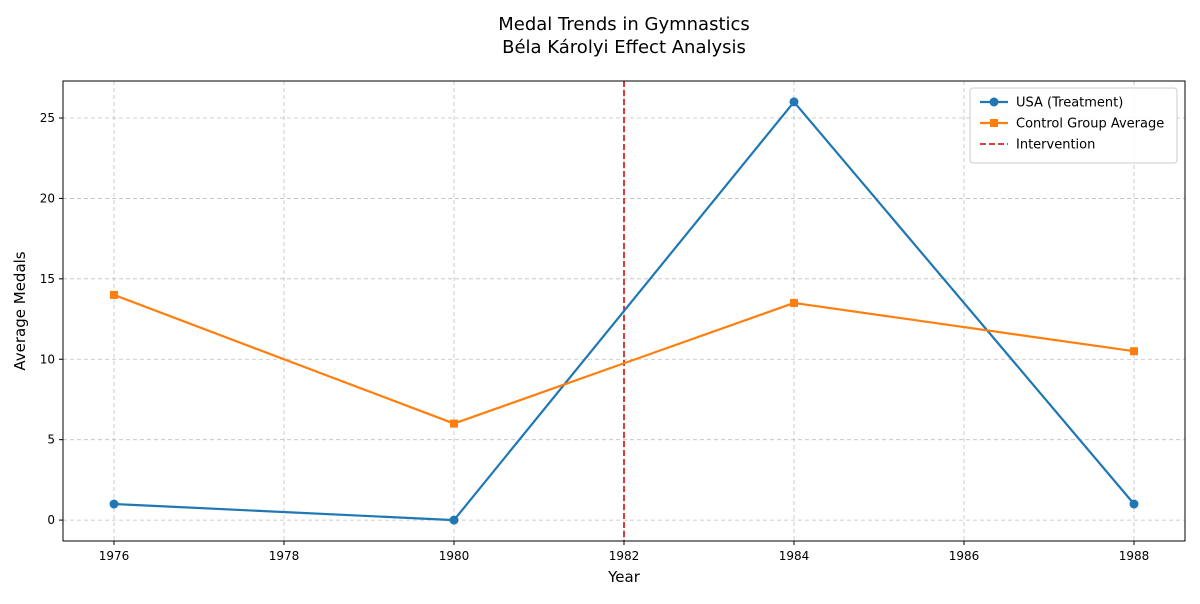 Image resolution: width=1200 pixels, height=604 pixels. I want to click on legend-entry-label: Control Group Average, so click(1090, 124).